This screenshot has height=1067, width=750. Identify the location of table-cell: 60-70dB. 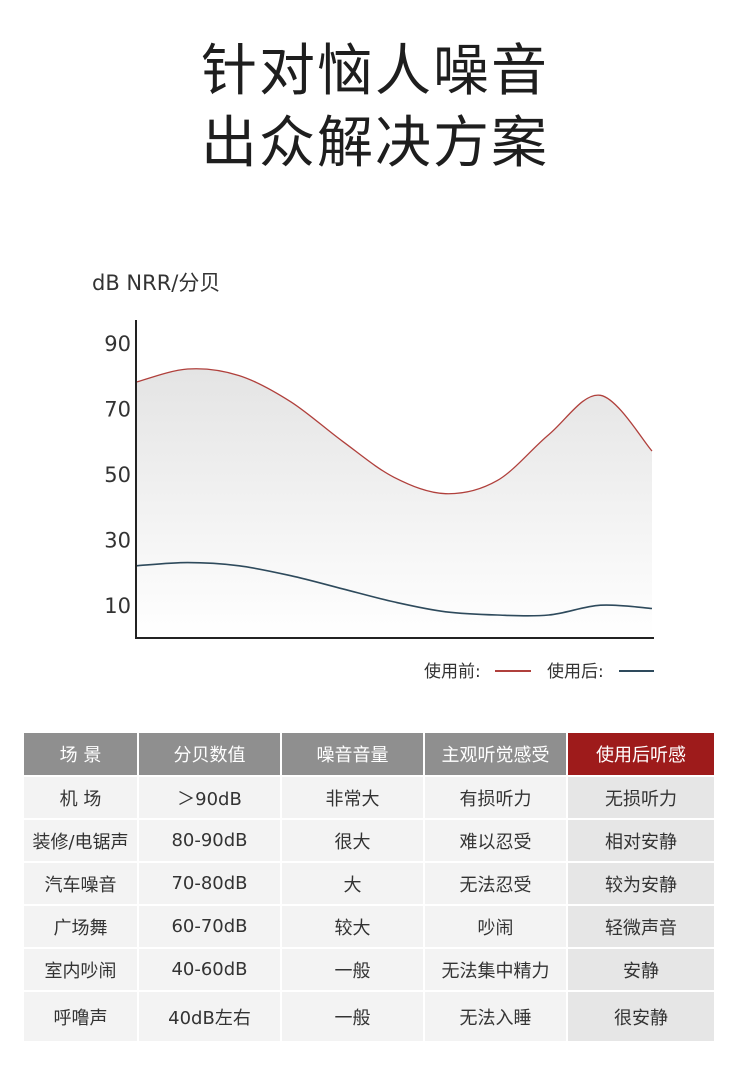
(209, 926).